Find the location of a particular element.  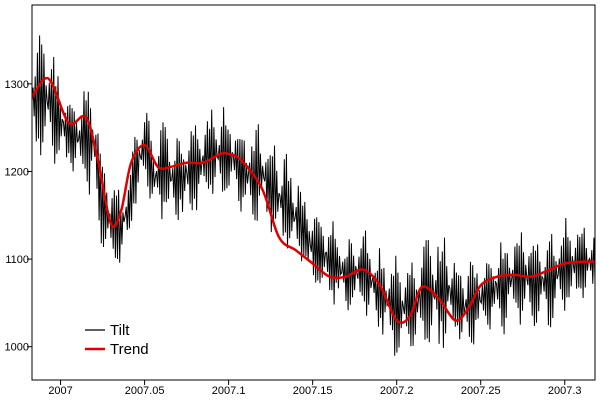

legend-label-tilt: Tilt is located at coordinates (120, 330).